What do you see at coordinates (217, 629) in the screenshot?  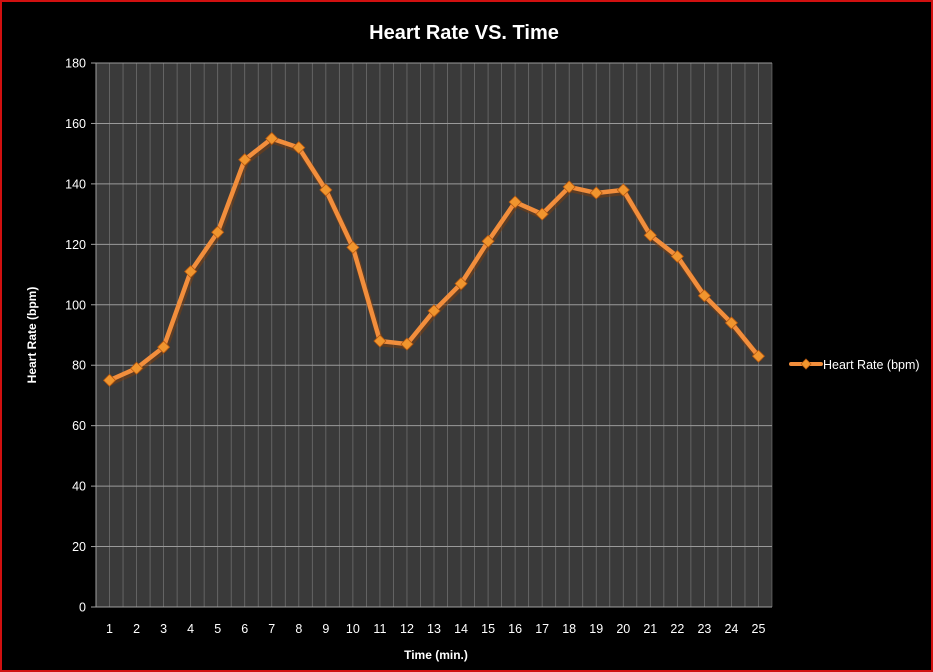 I see `x-tick-label: 5` at bounding box center [217, 629].